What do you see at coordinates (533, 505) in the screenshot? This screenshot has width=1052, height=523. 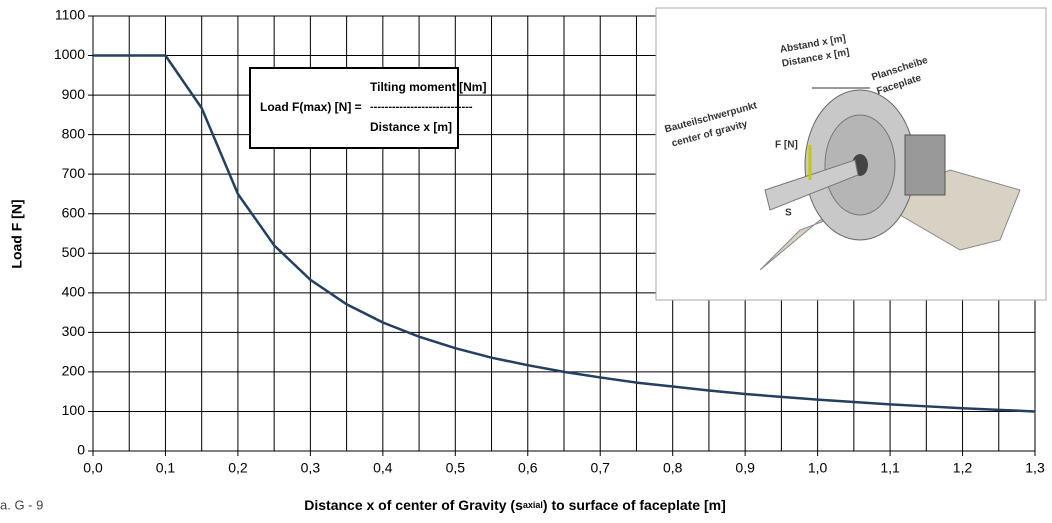 I see `x-label-sub: axial` at bounding box center [533, 505].